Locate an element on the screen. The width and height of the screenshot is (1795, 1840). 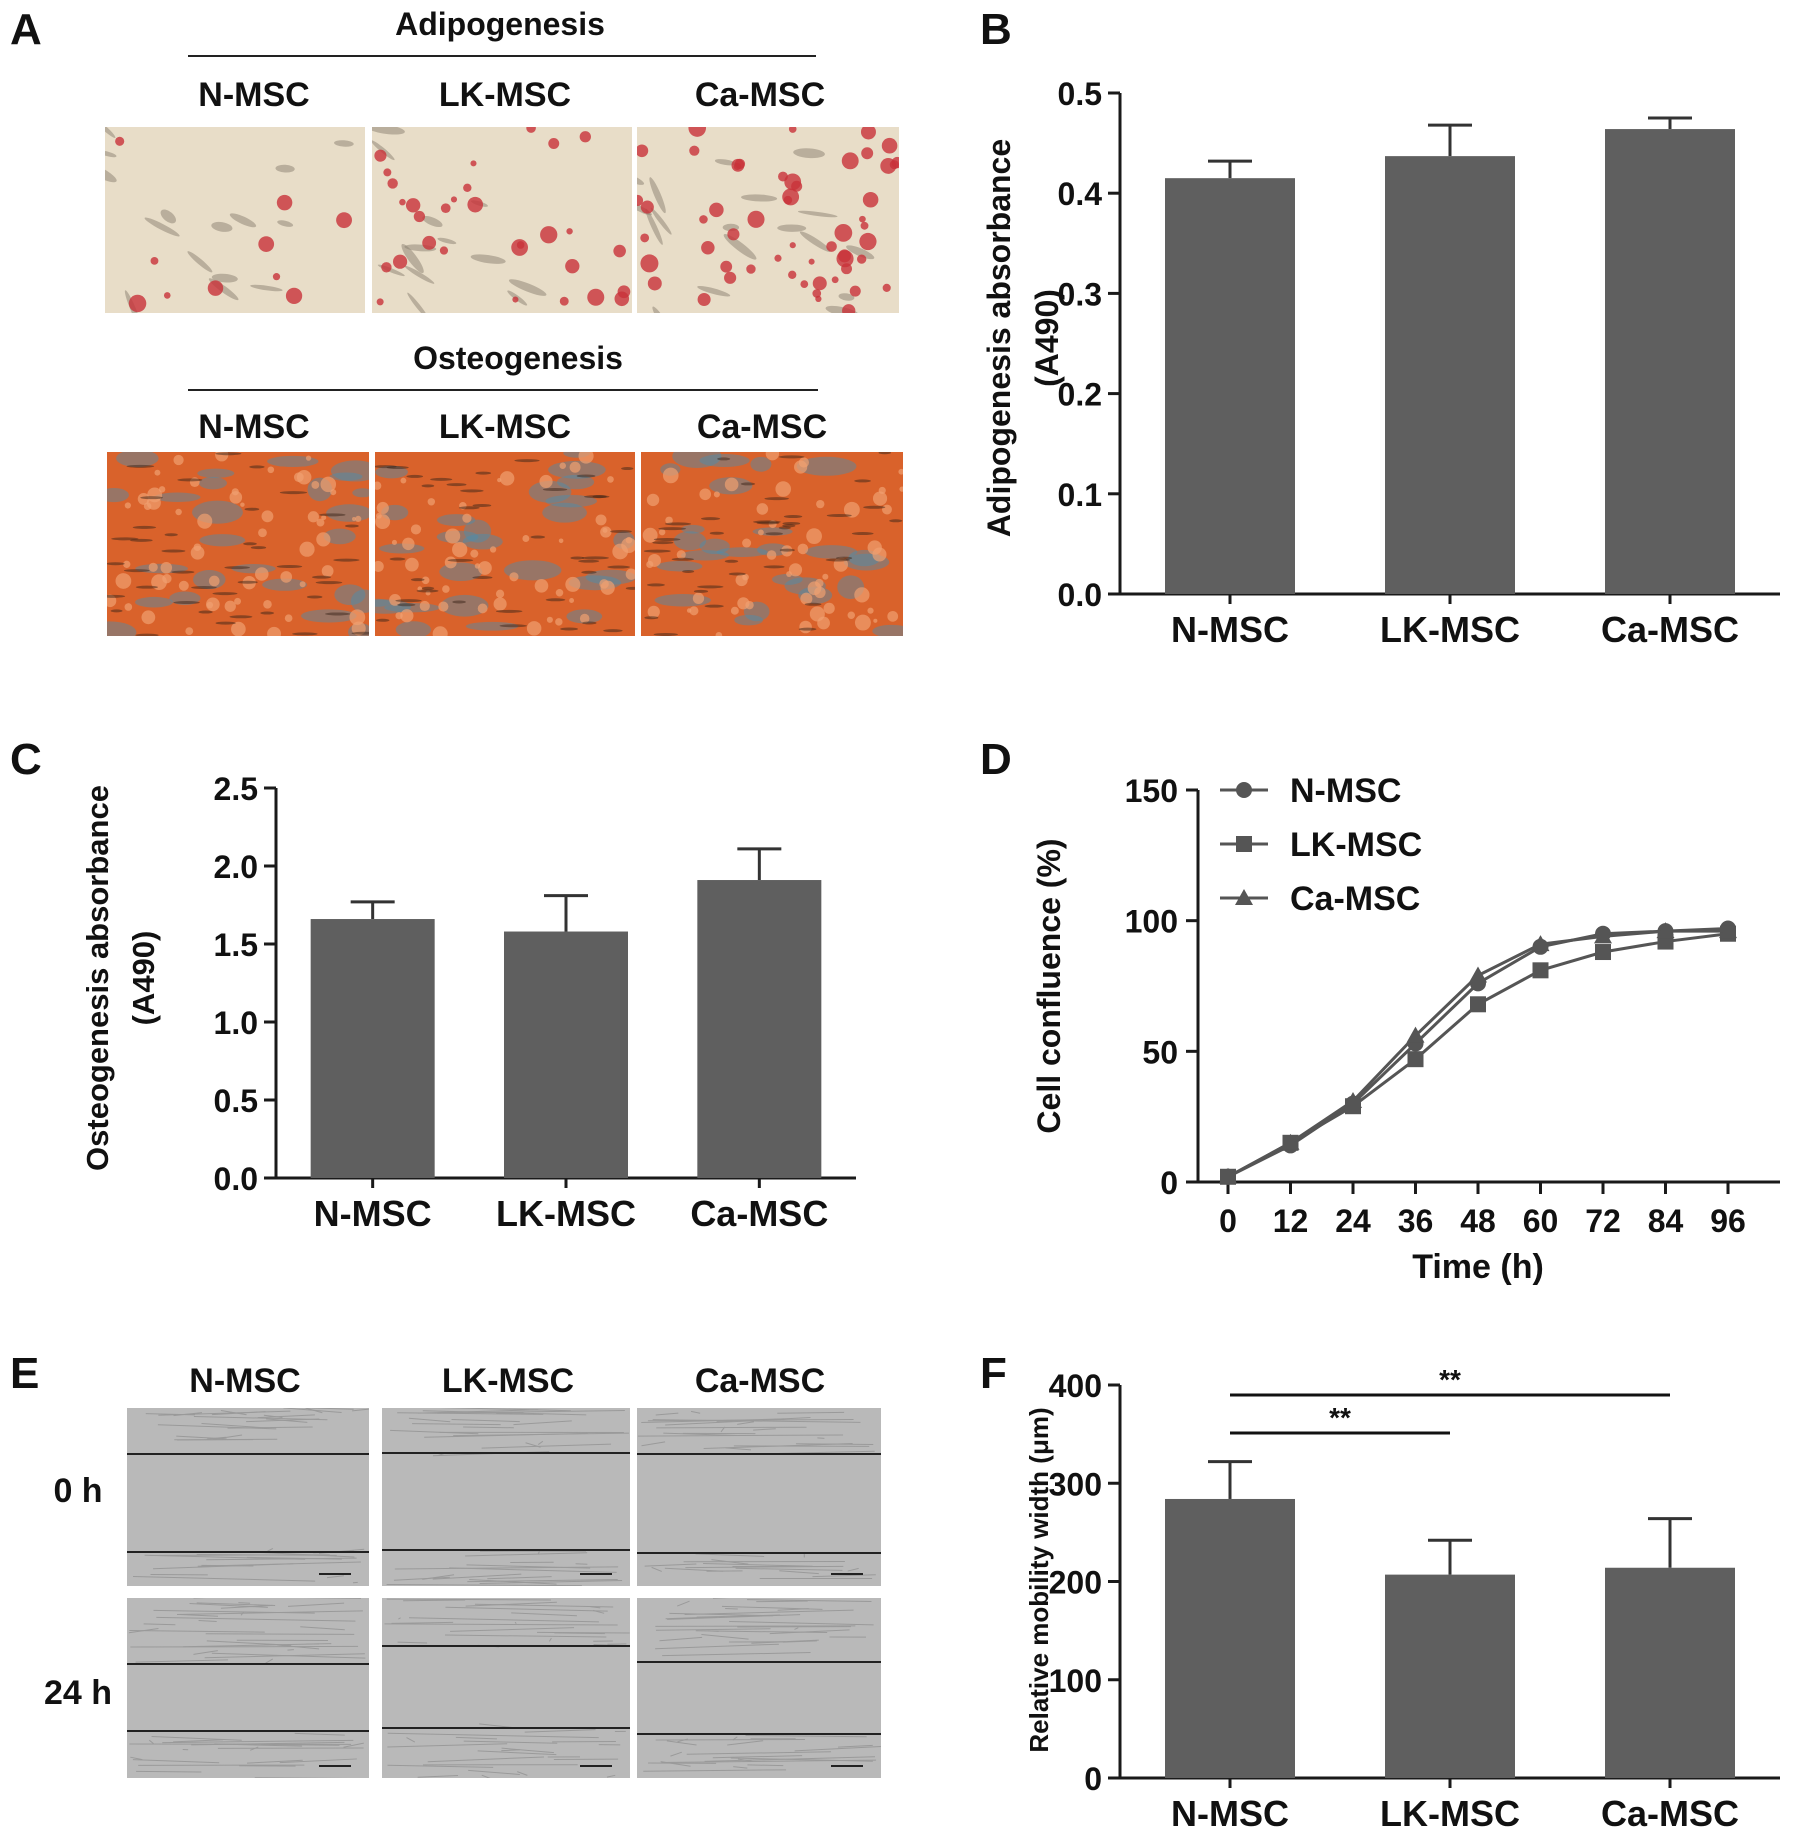
adipo-label-n-msc: N-MSC is located at coordinates (254, 95).